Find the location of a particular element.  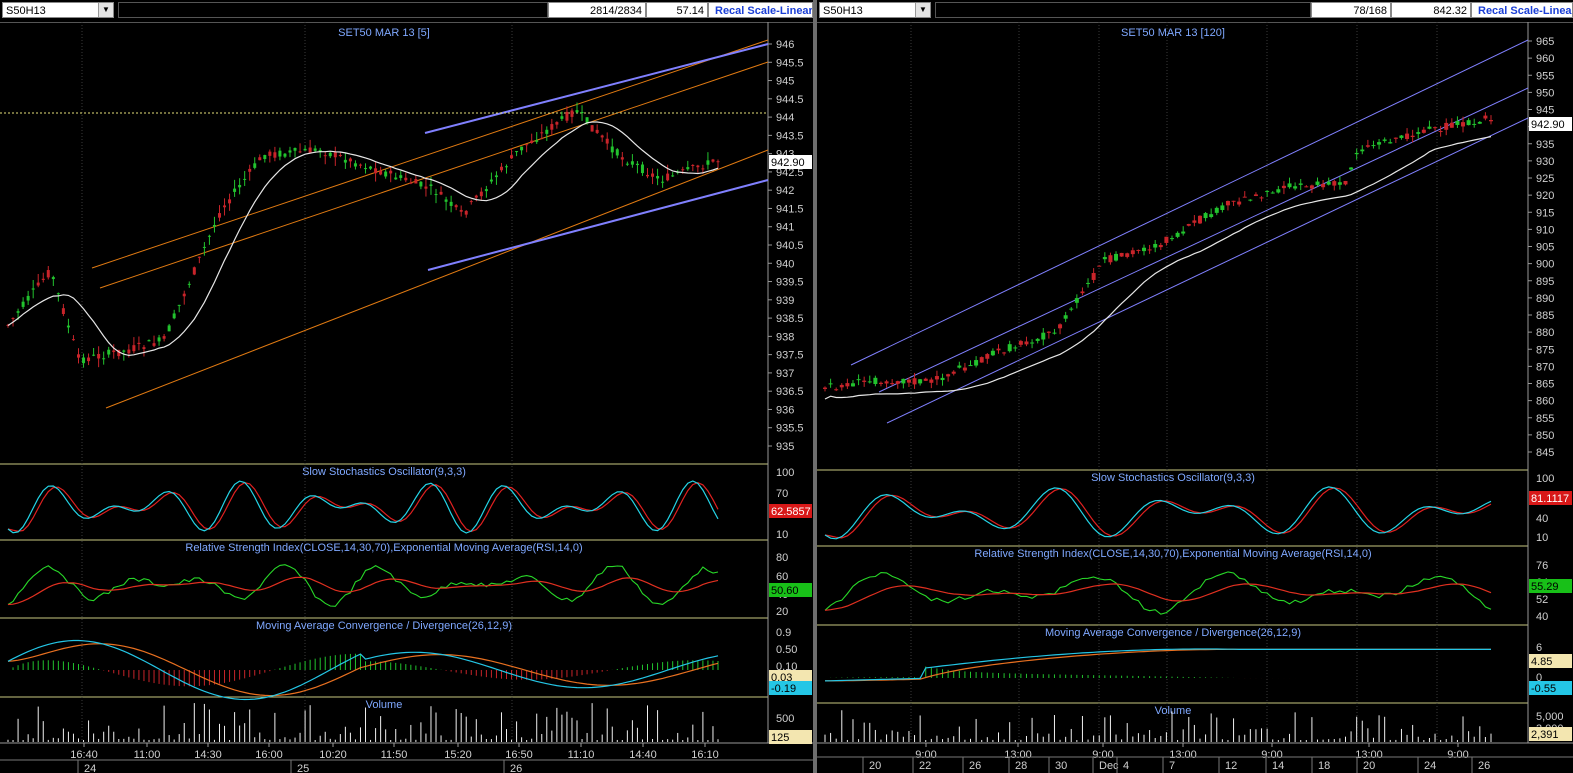

price-axis-label: 938 is located at coordinates (785, 337).